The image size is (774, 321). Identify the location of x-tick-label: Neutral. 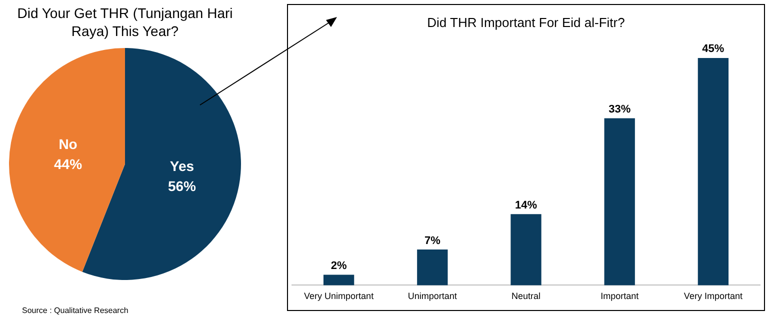
(526, 296).